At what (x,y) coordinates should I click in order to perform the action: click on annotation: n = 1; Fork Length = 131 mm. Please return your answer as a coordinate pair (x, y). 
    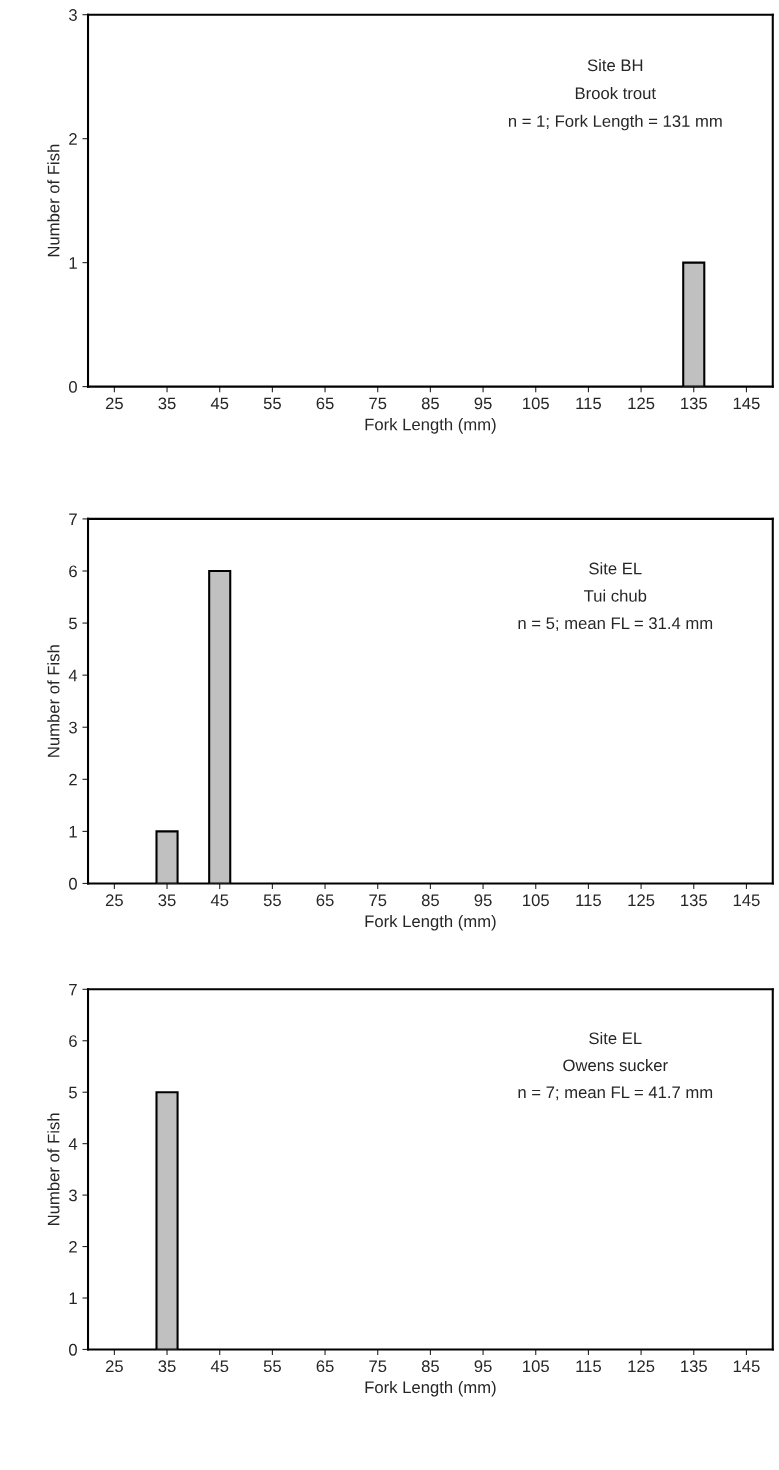
    Looking at the image, I should click on (615, 122).